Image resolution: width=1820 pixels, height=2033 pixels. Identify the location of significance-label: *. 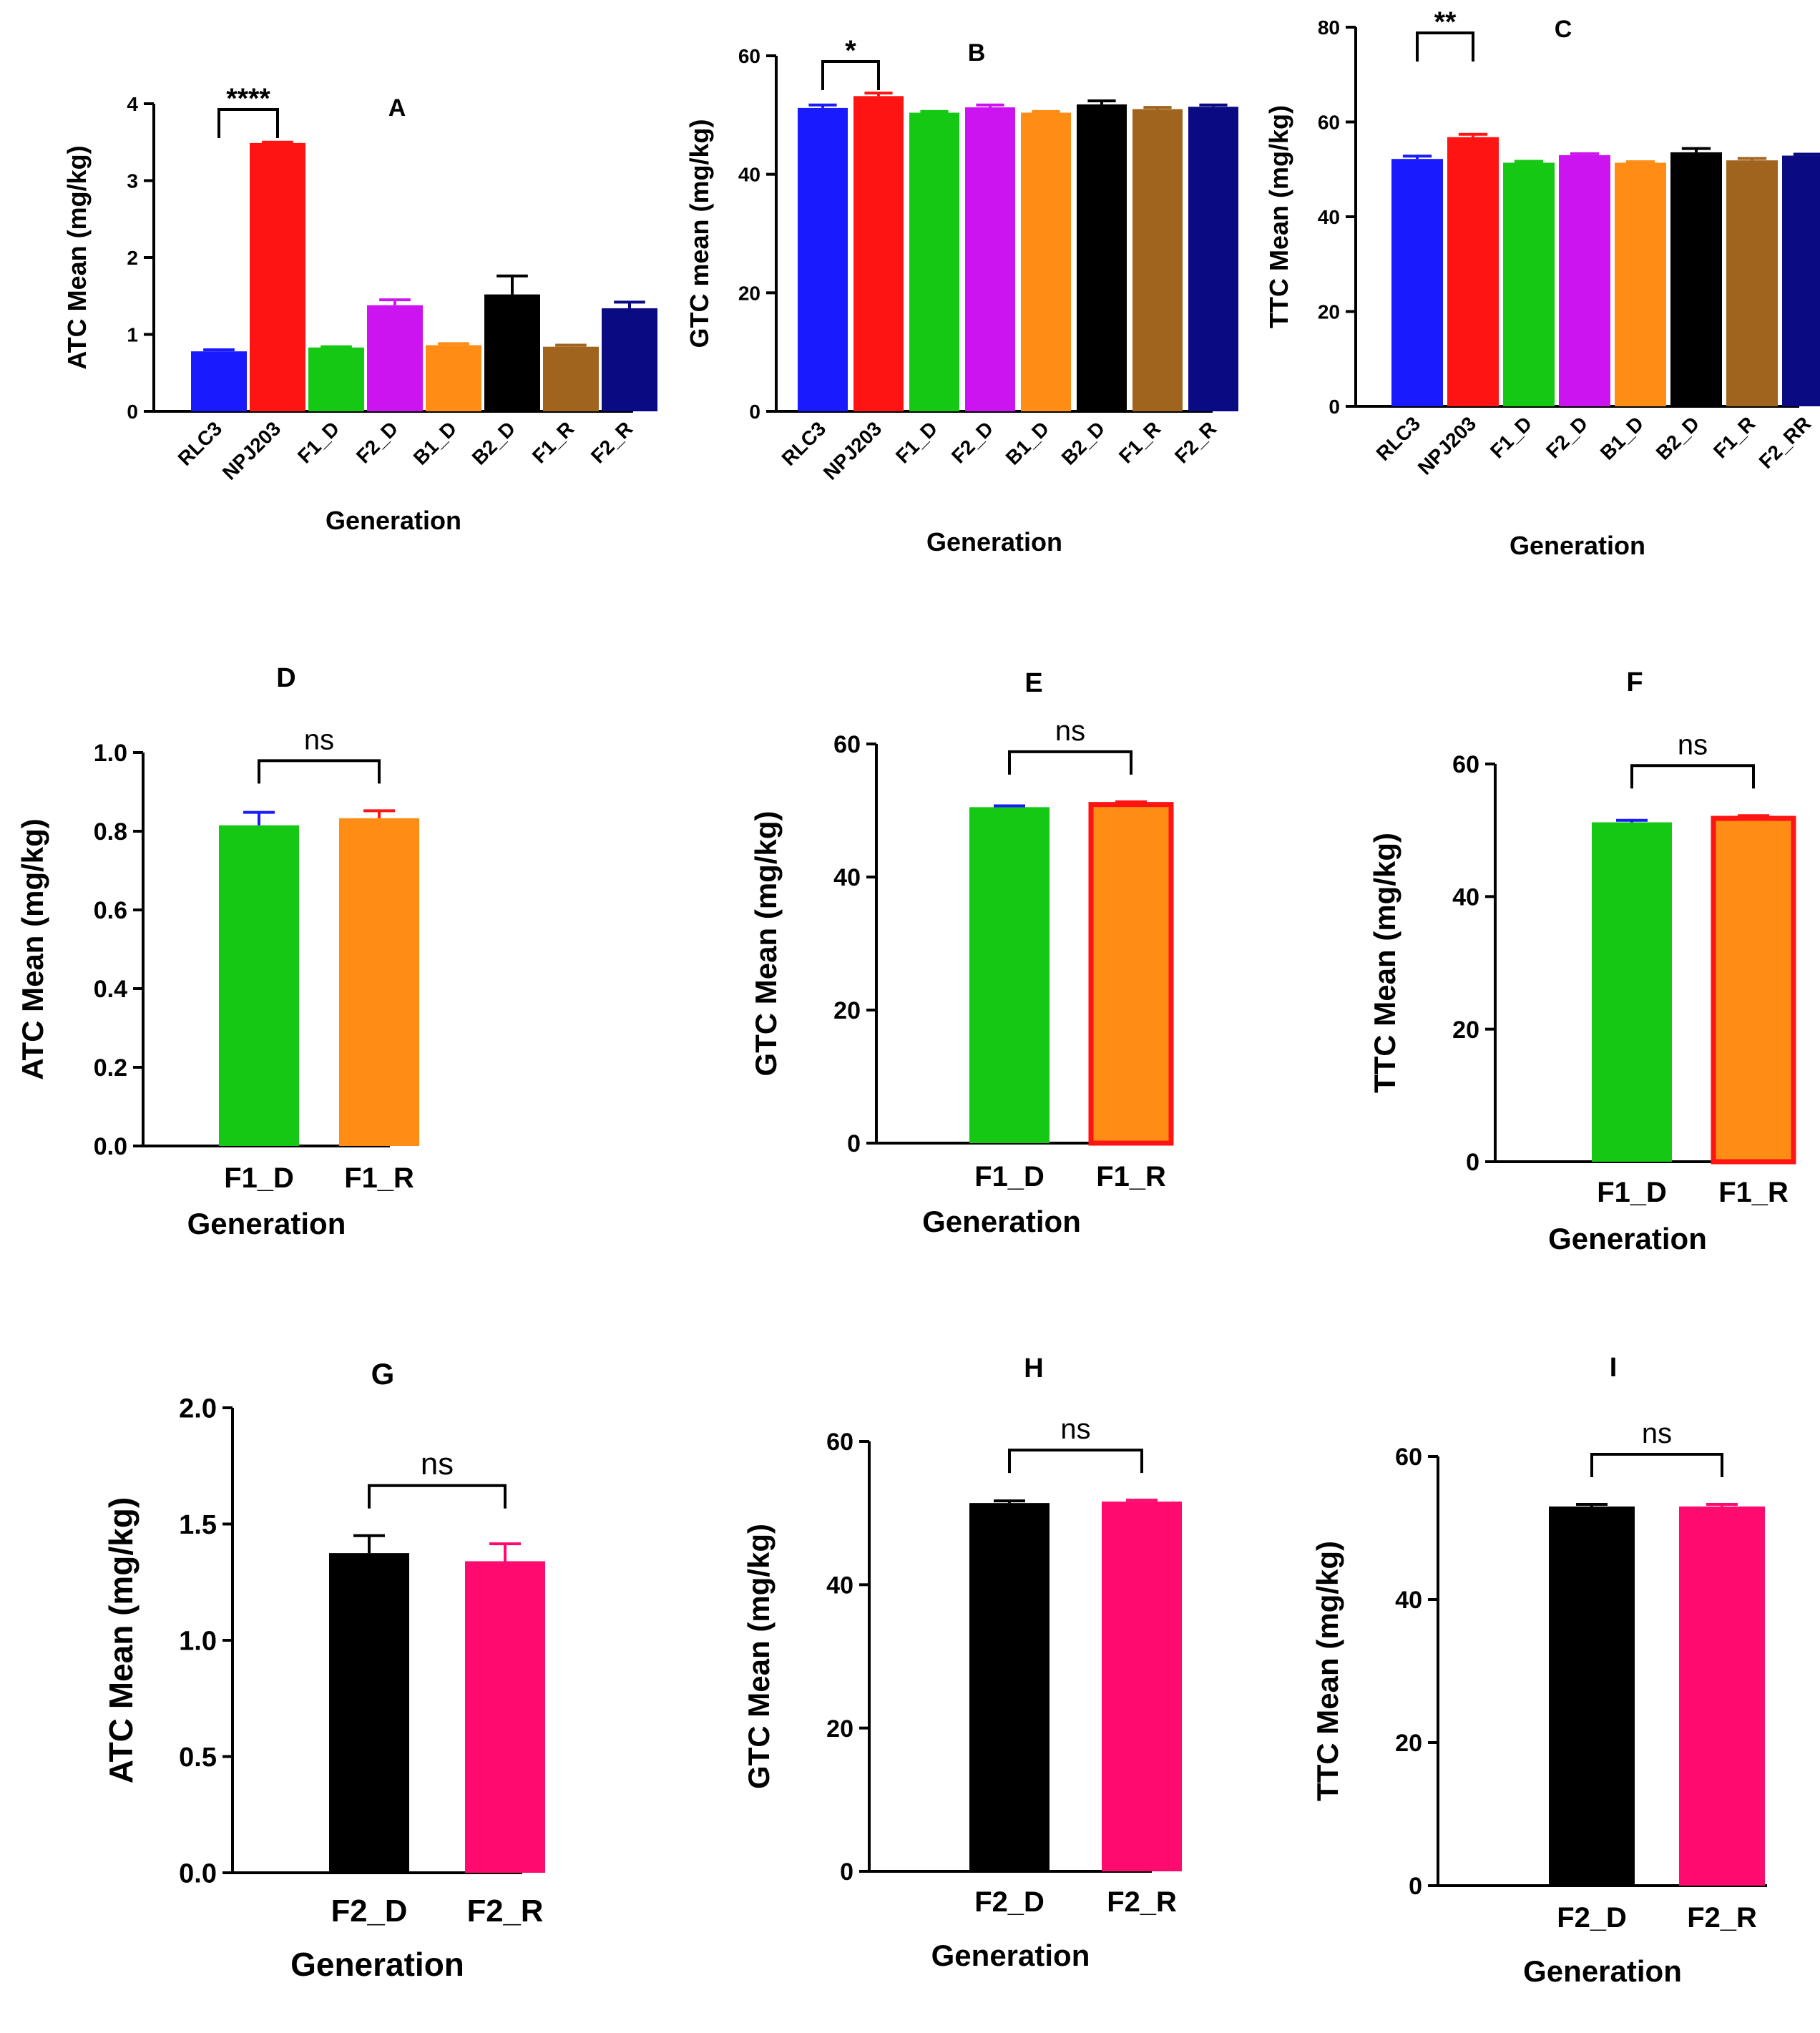
(850, 51).